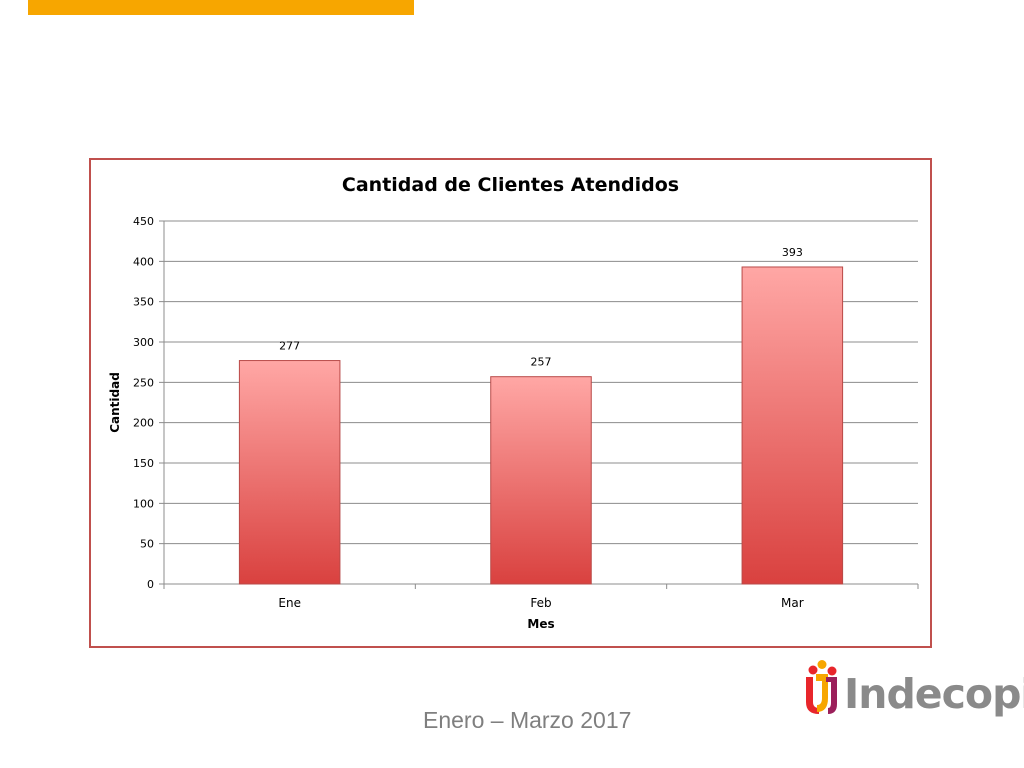 This screenshot has width=1024, height=768. What do you see at coordinates (115, 402) in the screenshot?
I see `y-axis-label: Cantidad` at bounding box center [115, 402].